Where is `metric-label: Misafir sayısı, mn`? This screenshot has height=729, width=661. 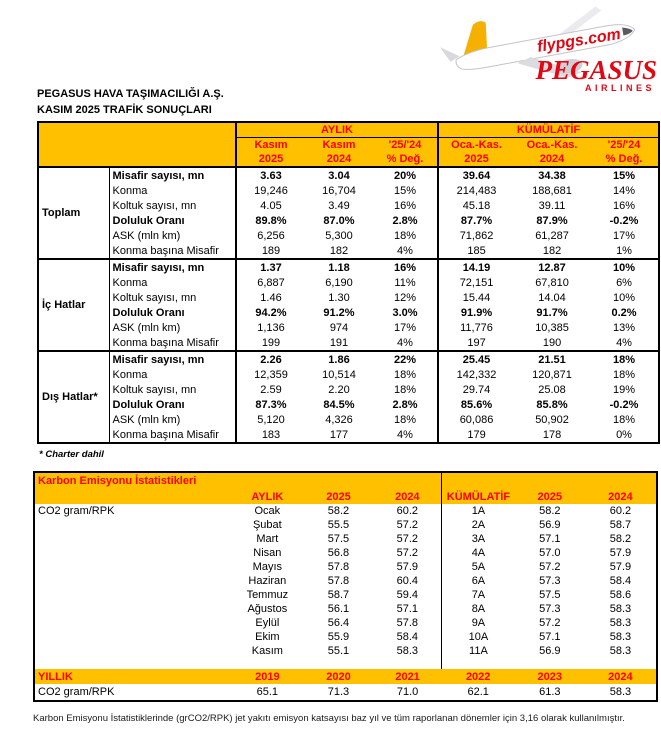 metric-label: Misafir sayısı, mn is located at coordinates (173, 174).